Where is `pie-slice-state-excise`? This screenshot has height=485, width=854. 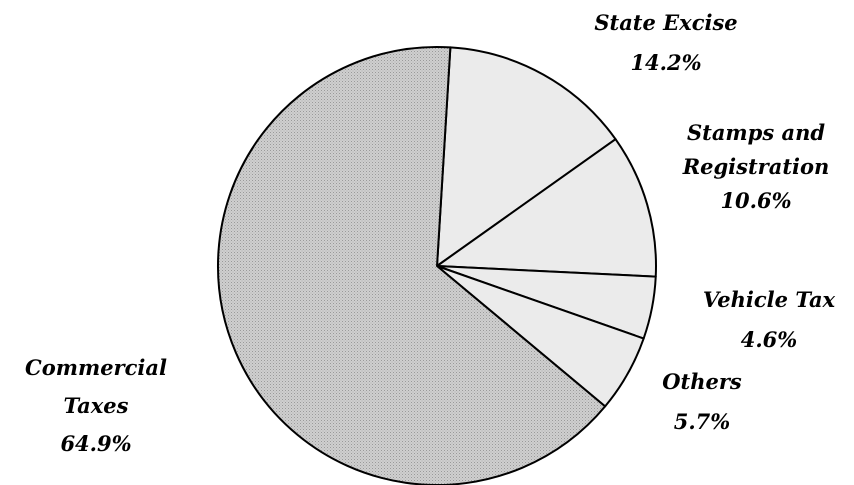
pie-slice-state-excise is located at coordinates (526, 156).